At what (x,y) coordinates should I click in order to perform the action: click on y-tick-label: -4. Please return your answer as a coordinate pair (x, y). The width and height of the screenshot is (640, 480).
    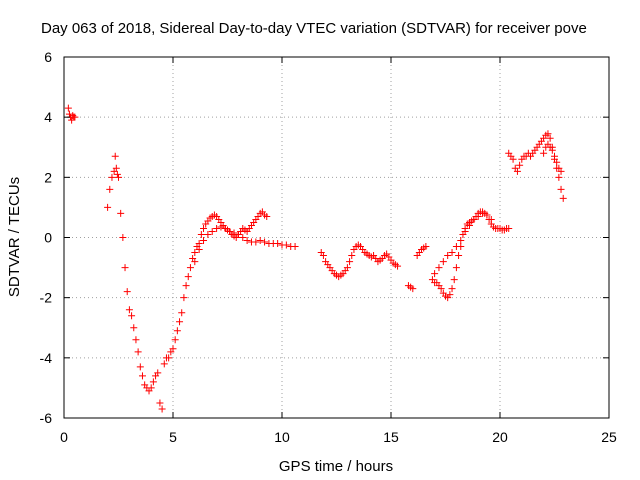
    Looking at the image, I should click on (46, 358).